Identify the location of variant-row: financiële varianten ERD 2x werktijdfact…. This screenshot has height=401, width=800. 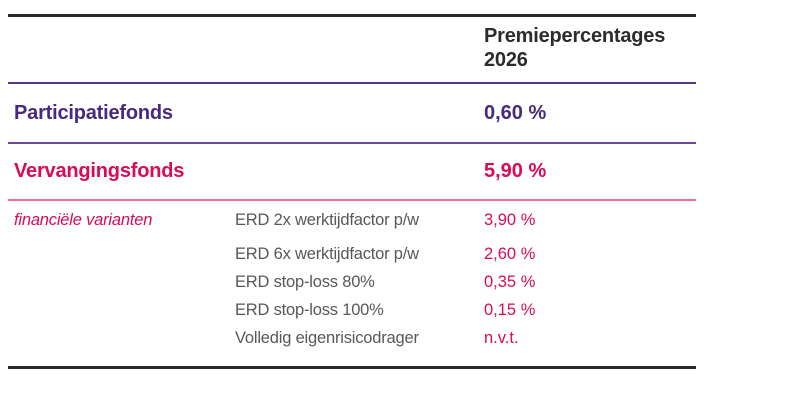
(352, 225).